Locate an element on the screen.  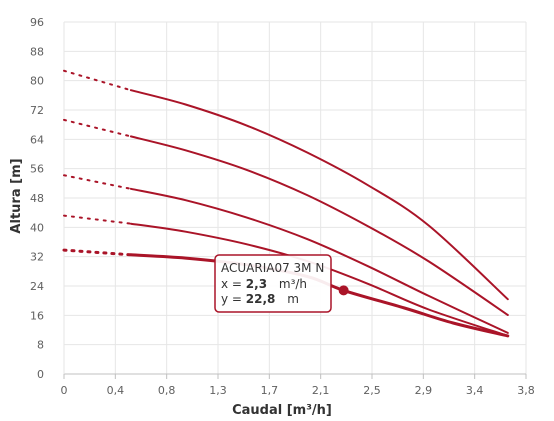
x-tick-label: 0 is located at coordinates (64, 390).